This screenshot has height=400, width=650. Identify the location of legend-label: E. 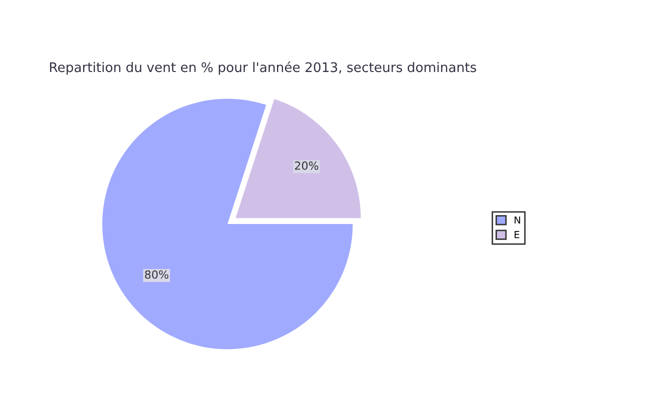
(517, 234).